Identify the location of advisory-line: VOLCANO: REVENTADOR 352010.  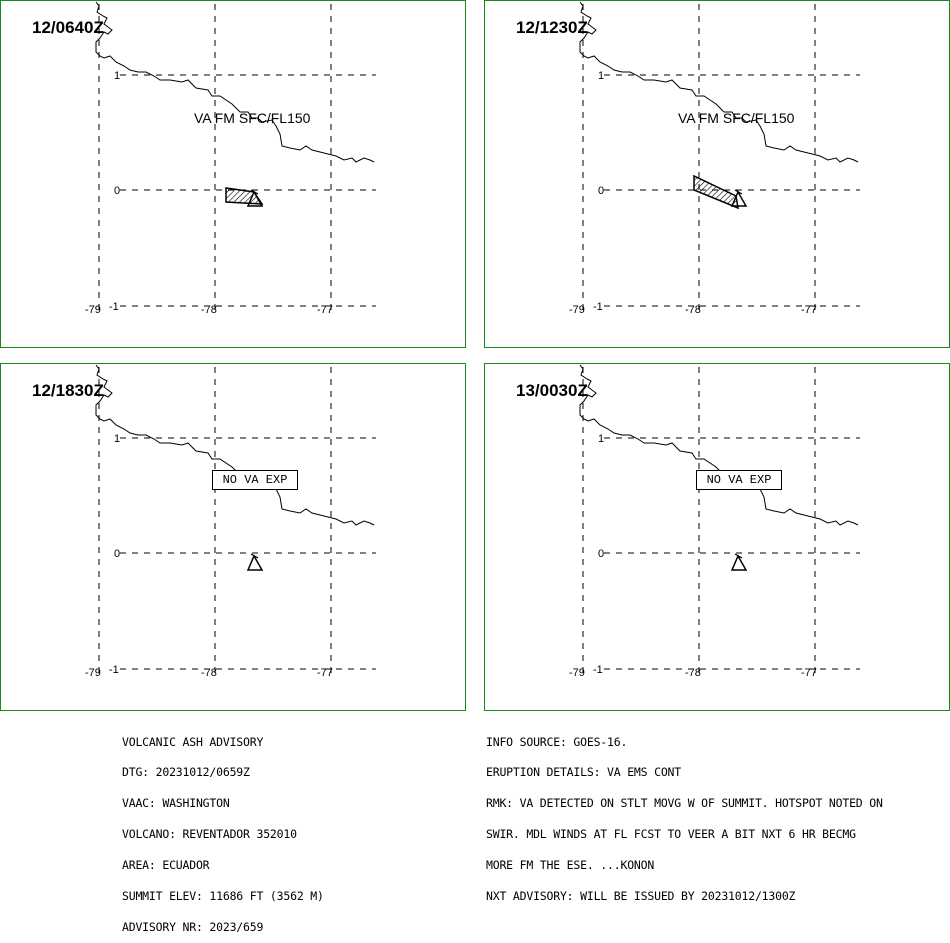
(209, 834).